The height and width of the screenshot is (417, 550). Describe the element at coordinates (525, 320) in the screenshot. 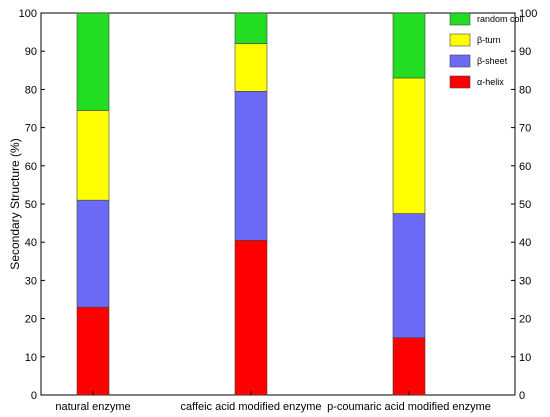

I see `right-tick-label: 20` at that location.